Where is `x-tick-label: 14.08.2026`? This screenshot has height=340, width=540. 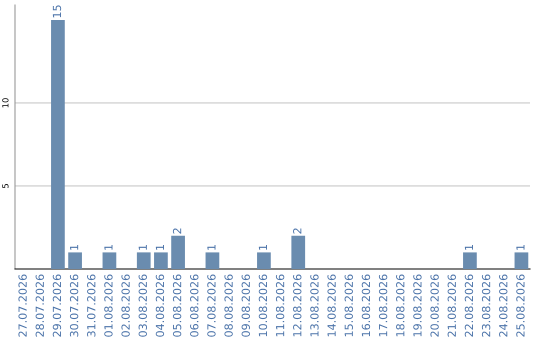
x-tick-label: 14.08.2026 is located at coordinates (331, 305).